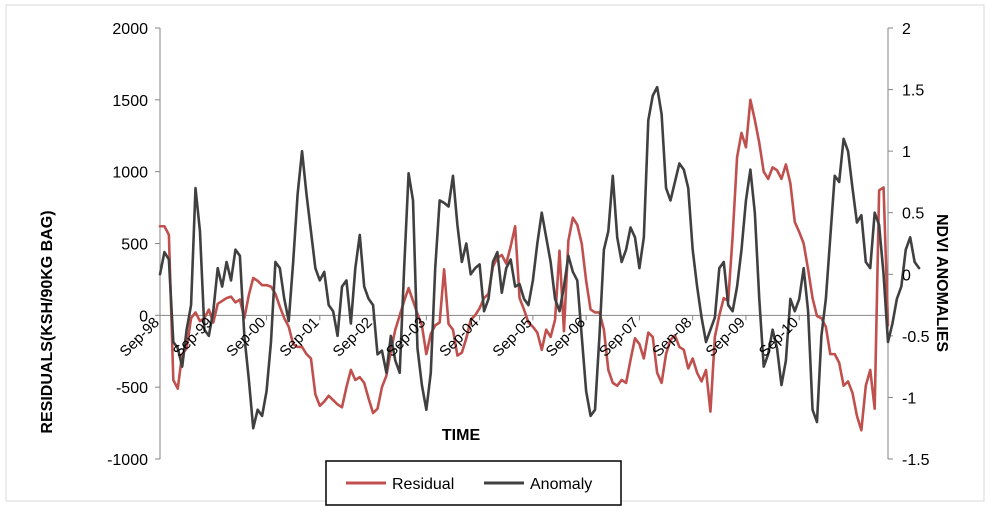 The height and width of the screenshot is (511, 990). I want to click on x-tick-label: Sep-05, so click(512, 337).